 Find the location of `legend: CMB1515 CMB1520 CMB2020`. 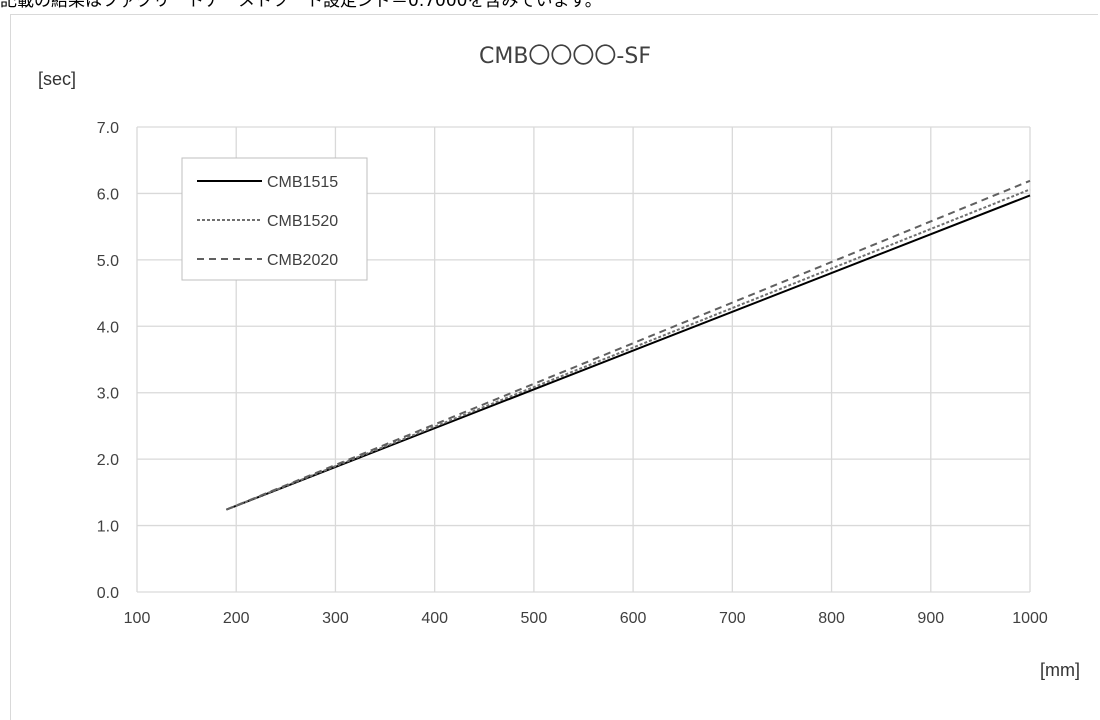

legend: CMB1515 CMB1520 CMB2020 is located at coordinates (274, 219).